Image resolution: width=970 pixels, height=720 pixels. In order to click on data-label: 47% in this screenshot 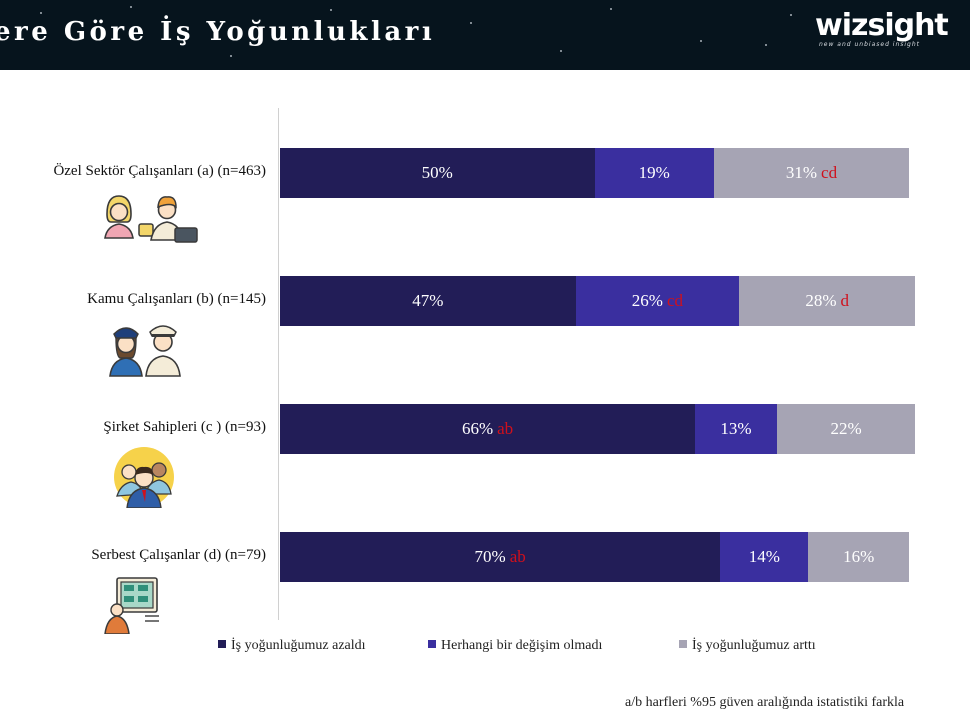, I will do `click(428, 300)`.